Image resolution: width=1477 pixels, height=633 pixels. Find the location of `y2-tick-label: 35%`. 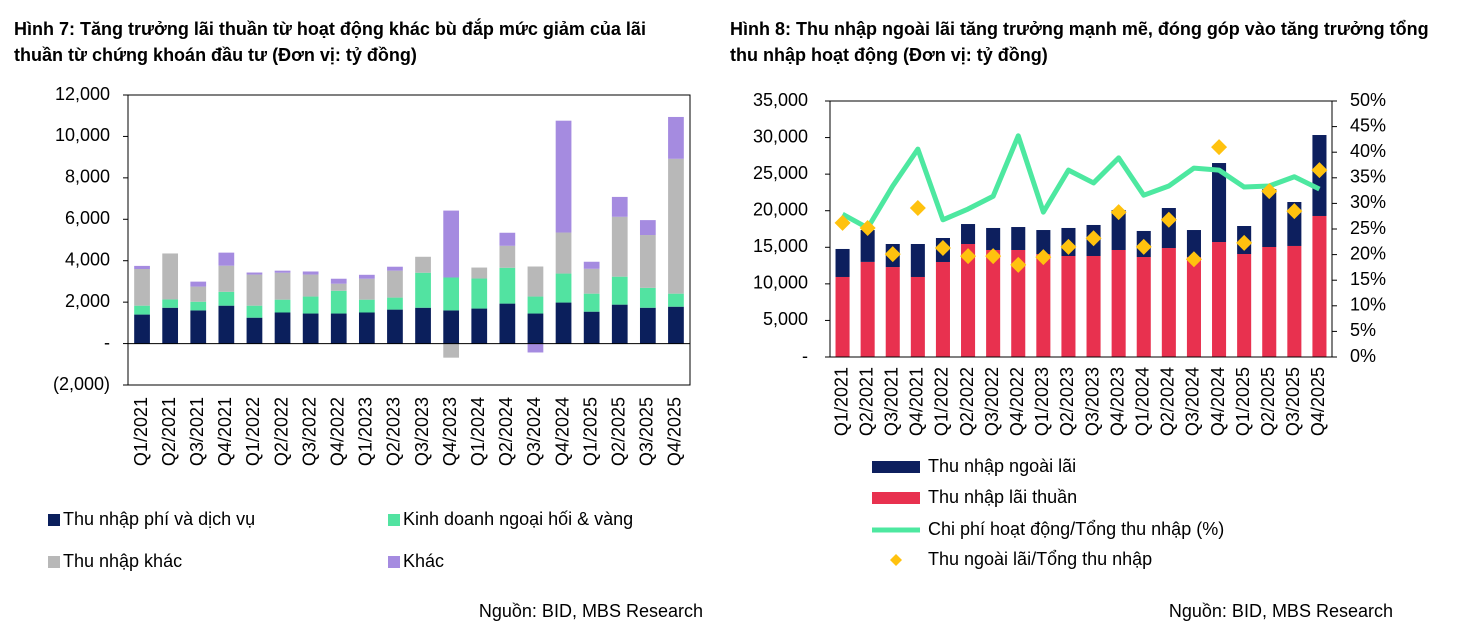

y2-tick-label: 35% is located at coordinates (1368, 177).